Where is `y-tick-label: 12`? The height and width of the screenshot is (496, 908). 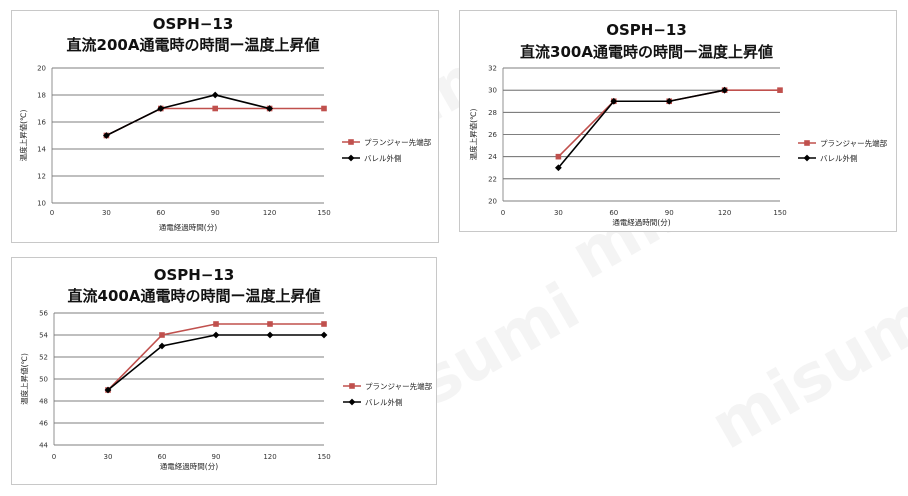 y-tick-label: 12 is located at coordinates (41, 177).